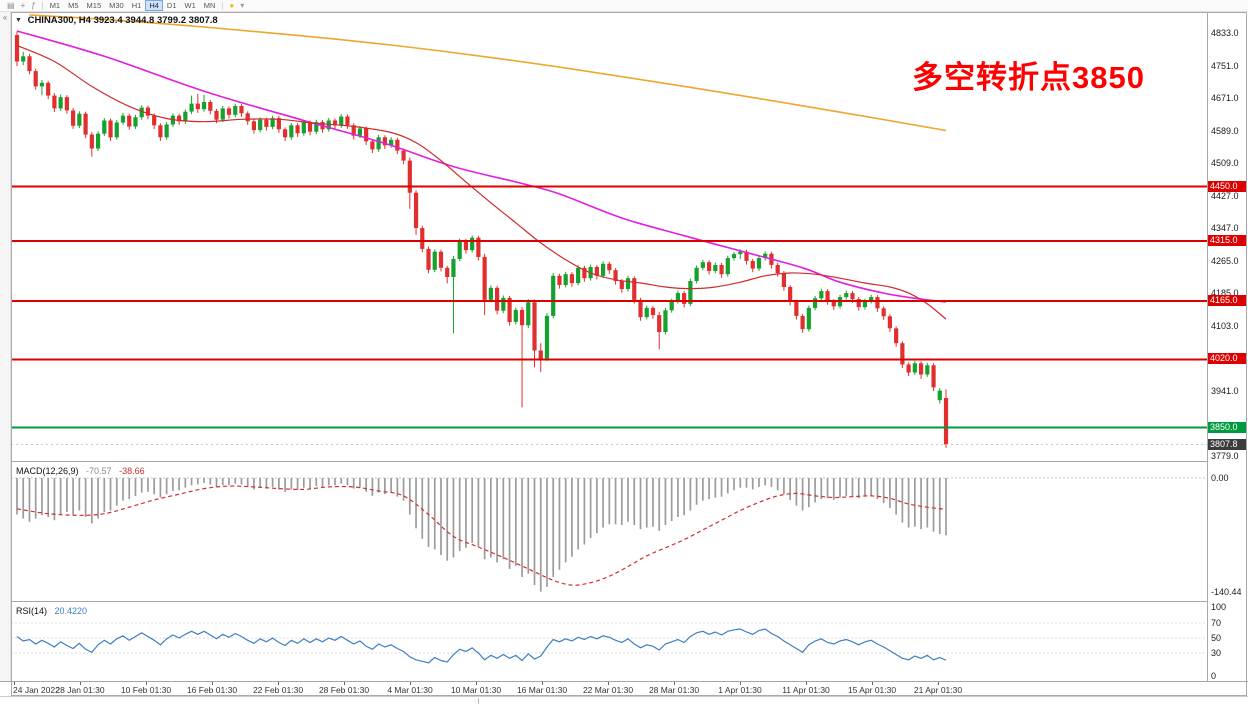  I want to click on time-axis-label: 10 Feb 01:30, so click(146, 690).